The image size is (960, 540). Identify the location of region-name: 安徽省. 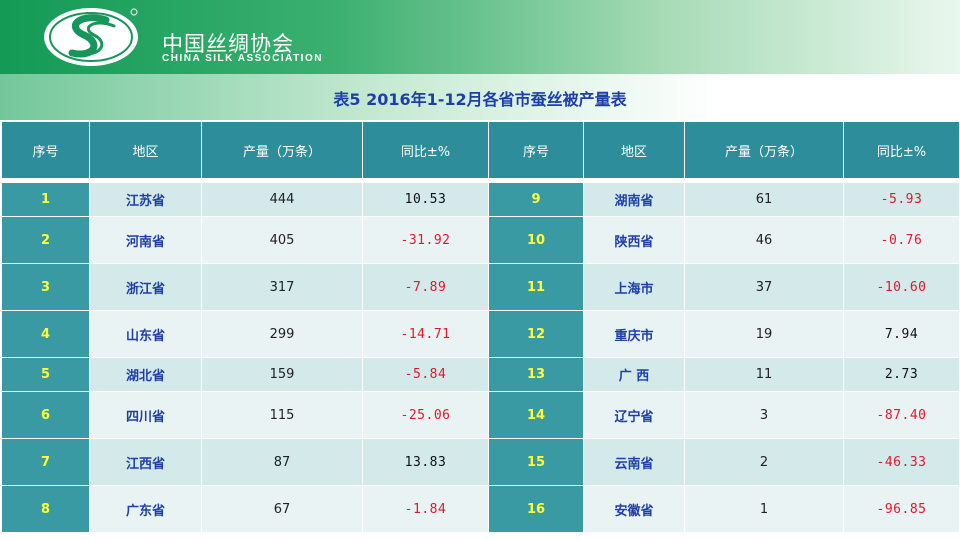
(634, 509).